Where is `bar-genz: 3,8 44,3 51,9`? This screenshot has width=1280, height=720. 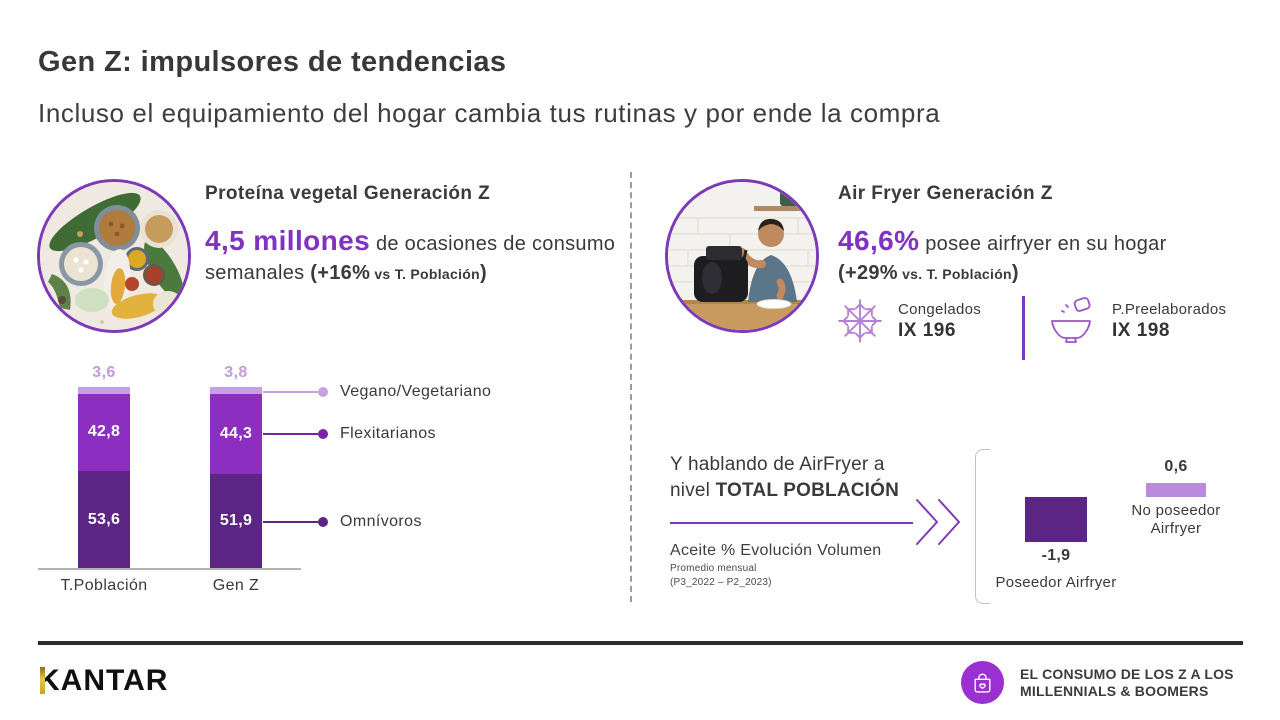 bar-genz: 3,8 44,3 51,9 is located at coordinates (236, 466).